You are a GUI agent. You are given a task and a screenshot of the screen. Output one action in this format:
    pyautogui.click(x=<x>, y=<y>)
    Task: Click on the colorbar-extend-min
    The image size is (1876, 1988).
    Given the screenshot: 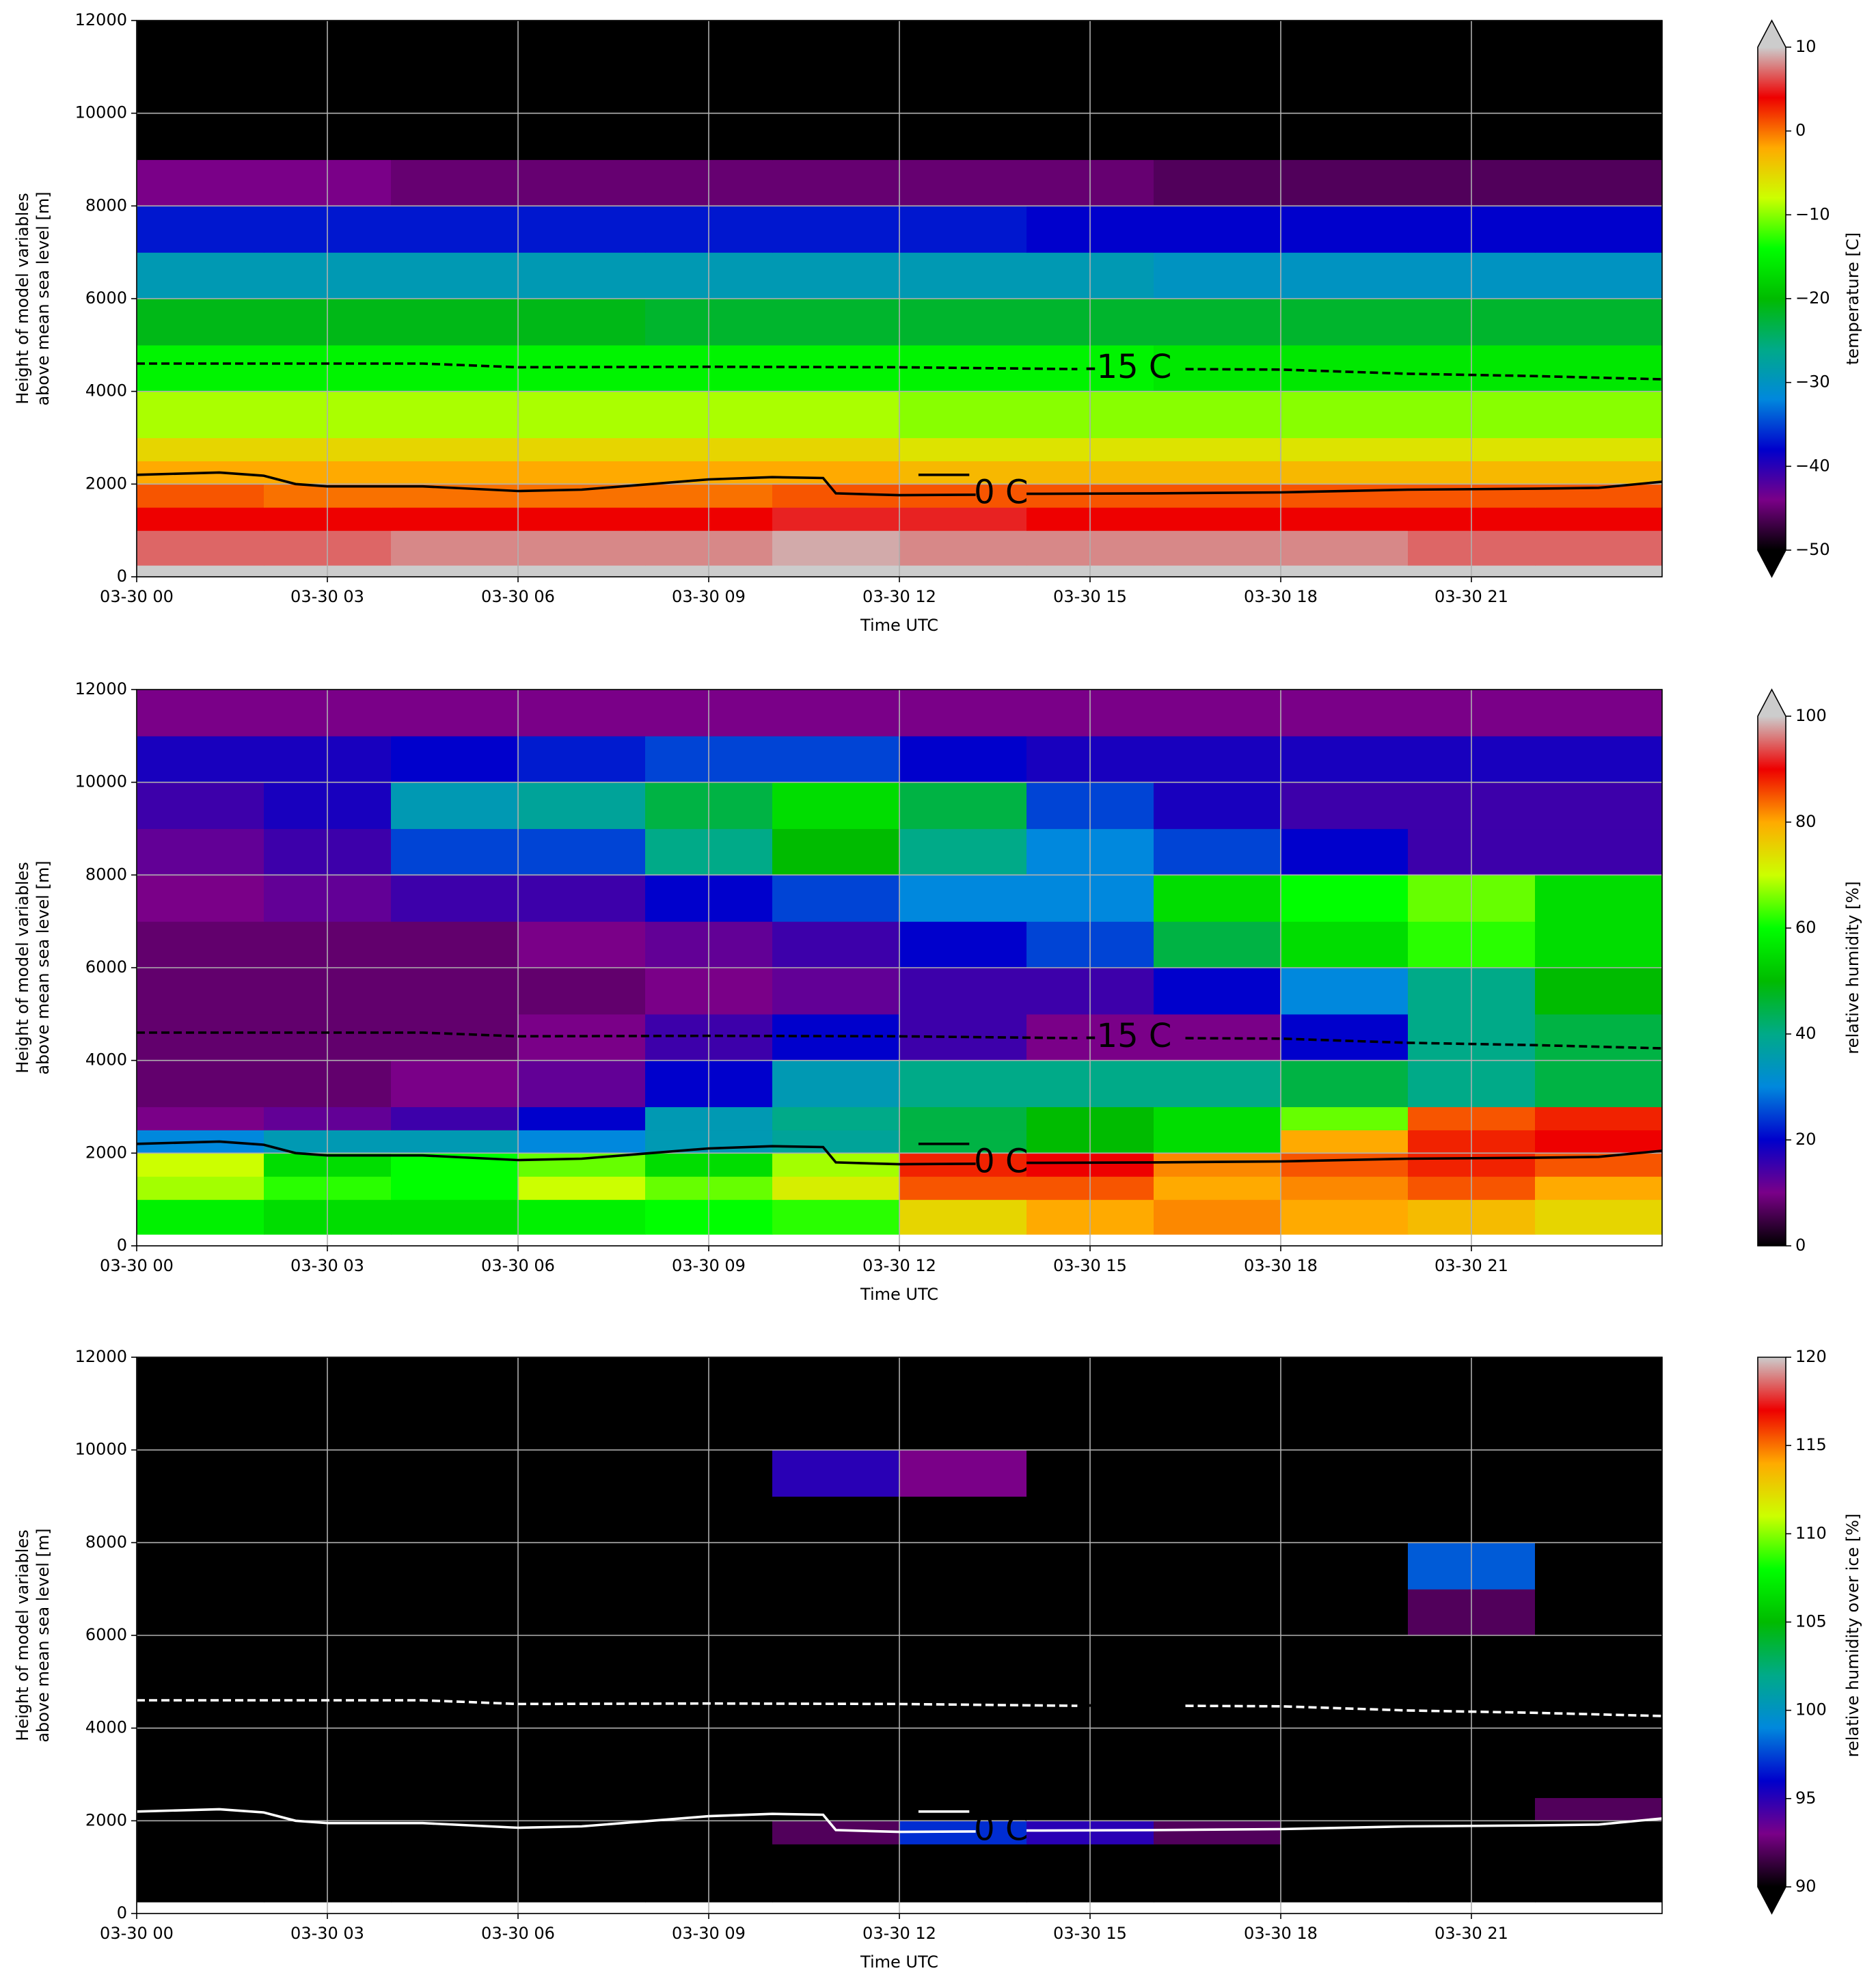 What is the action you would take?
    pyautogui.click(x=1772, y=1901)
    